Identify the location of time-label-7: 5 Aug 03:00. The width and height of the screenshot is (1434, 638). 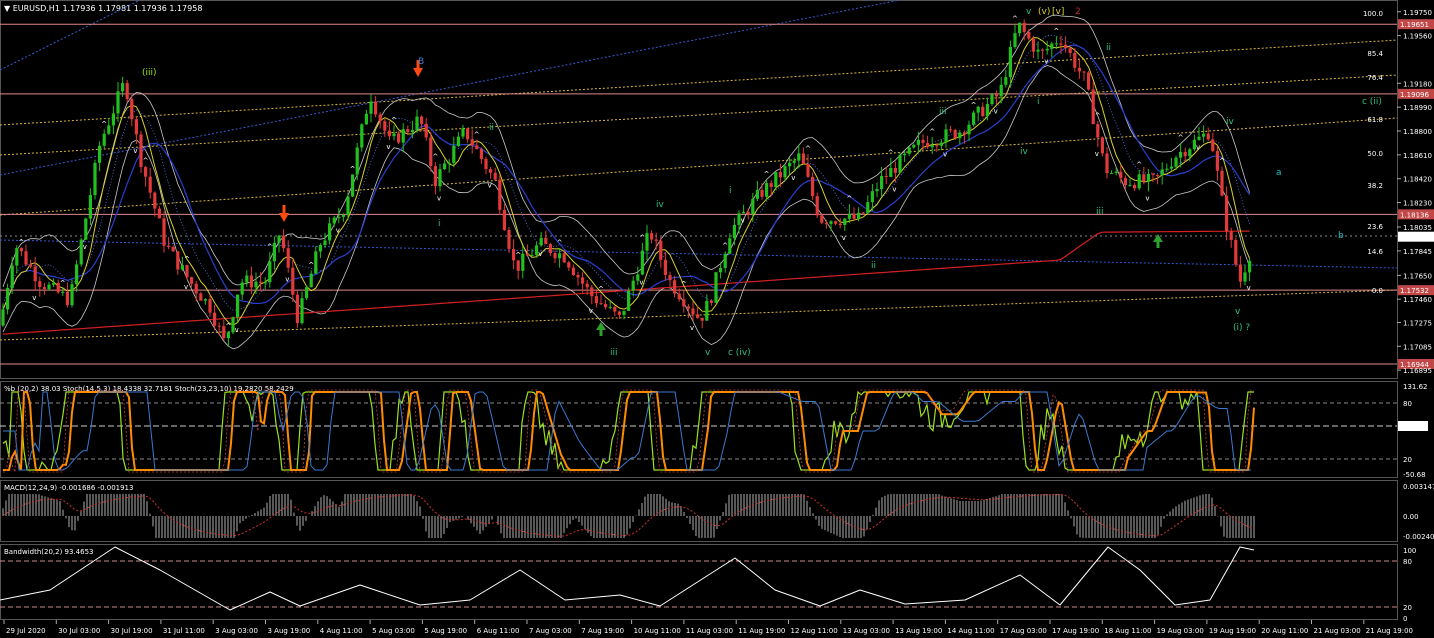
(393, 631).